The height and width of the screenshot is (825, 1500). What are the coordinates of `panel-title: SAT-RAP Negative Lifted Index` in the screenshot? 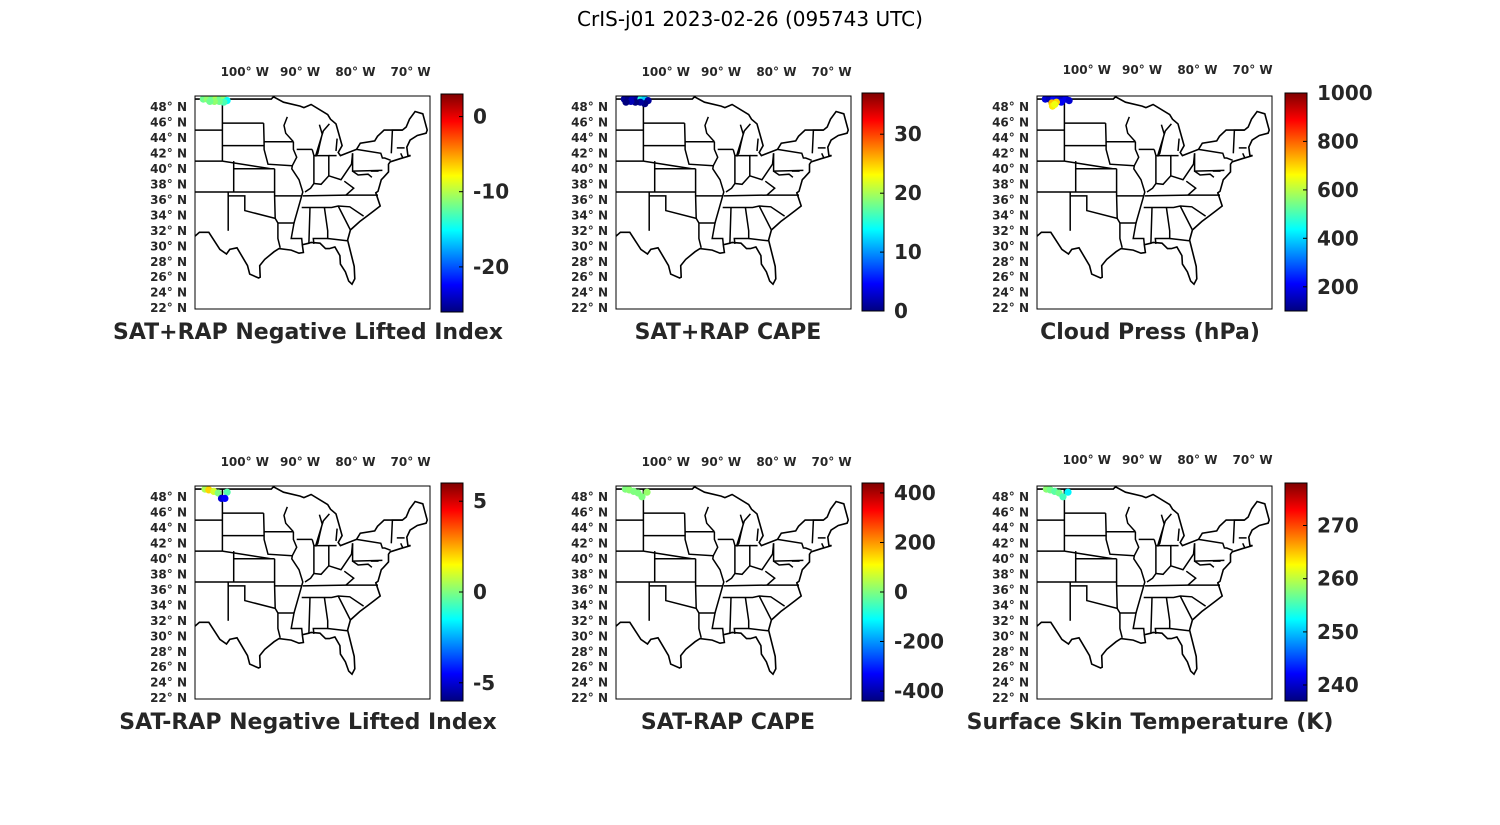 It's located at (308, 722).